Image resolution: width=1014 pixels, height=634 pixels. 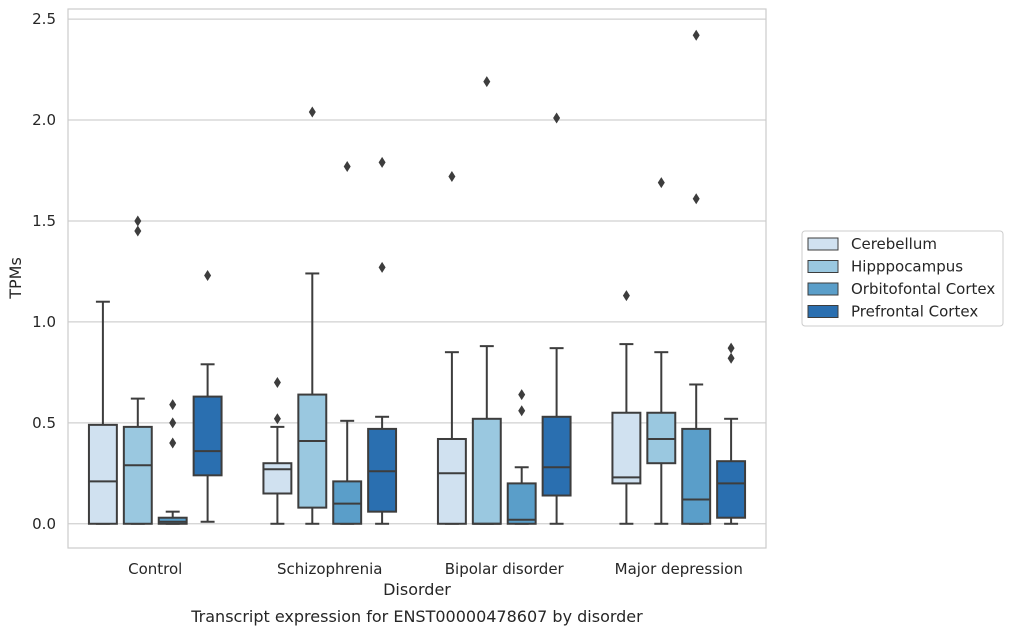 I want to click on x-tick-label: Bipolar disorder, so click(x=505, y=569).